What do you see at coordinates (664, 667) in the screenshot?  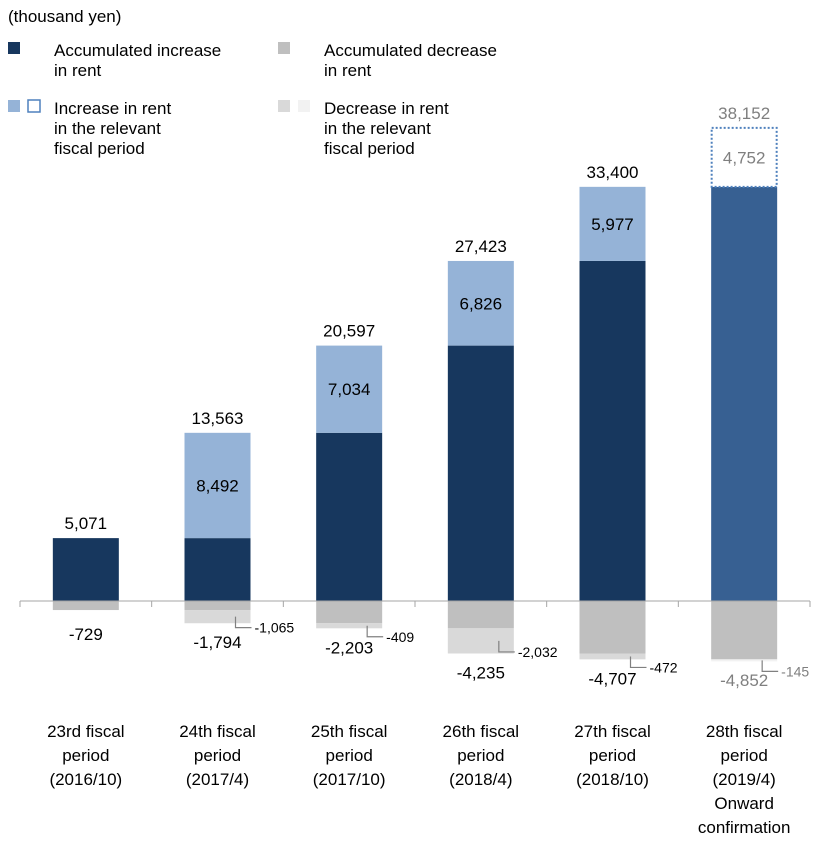 I see `decrease-label: -472` at bounding box center [664, 667].